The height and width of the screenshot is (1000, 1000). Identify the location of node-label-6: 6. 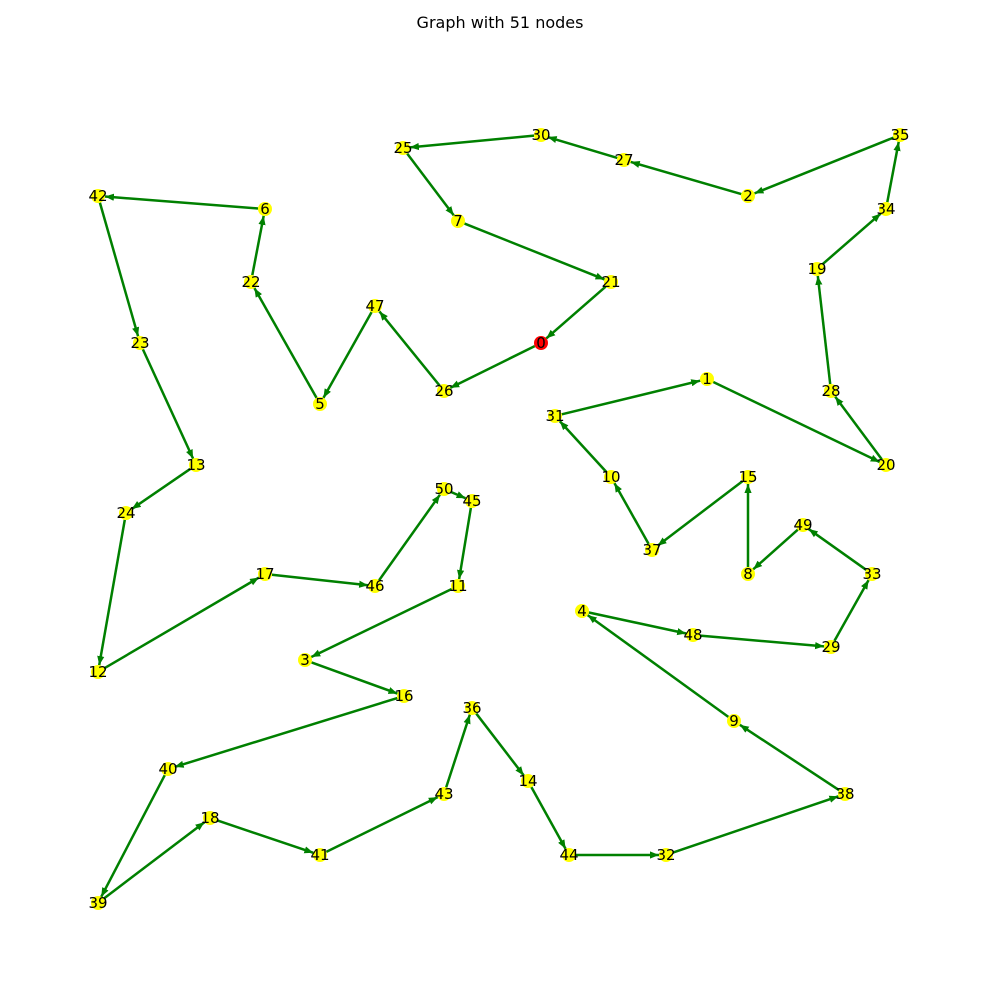
(265, 209).